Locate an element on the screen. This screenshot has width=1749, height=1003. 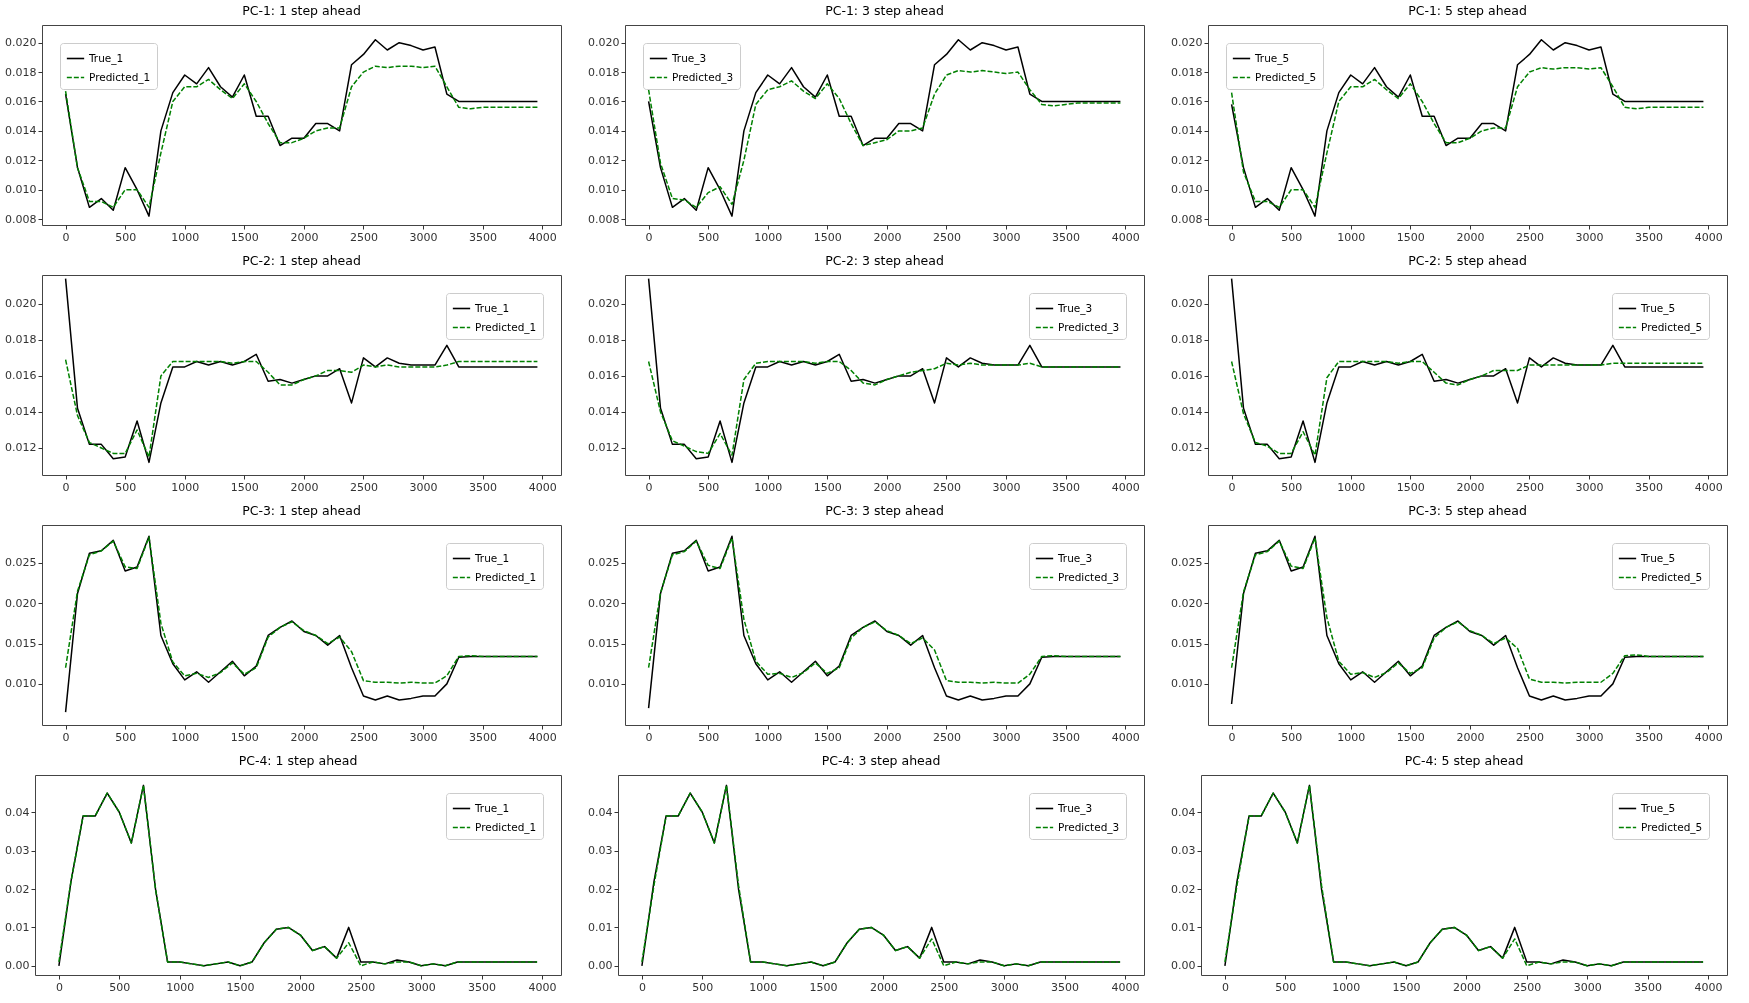
chart-title: PC-2: 3 step ahead is located at coordinates (884, 260).